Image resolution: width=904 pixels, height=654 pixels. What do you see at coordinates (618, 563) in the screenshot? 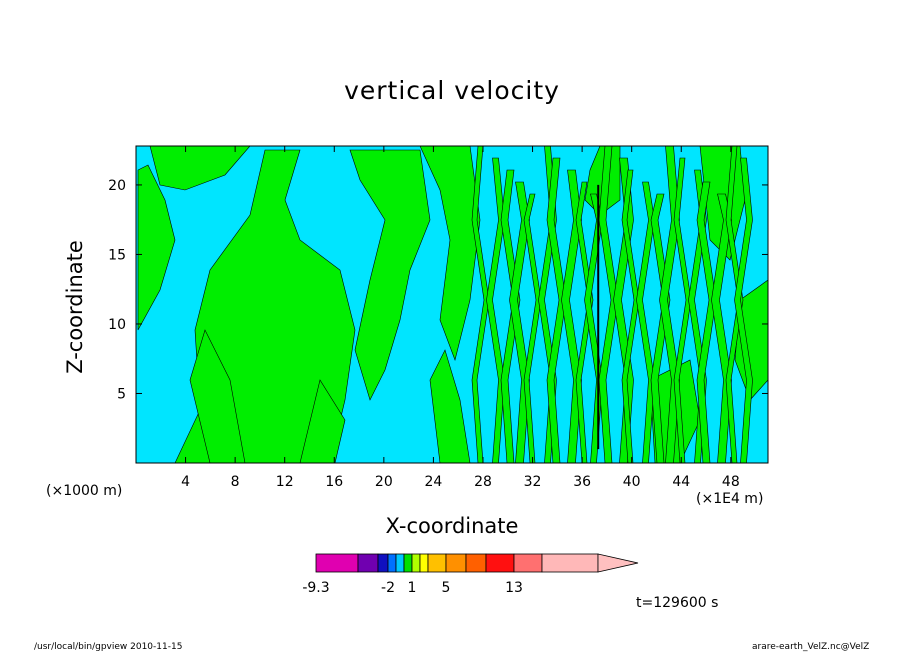
I see `colorbar-extension-arrow` at bounding box center [618, 563].